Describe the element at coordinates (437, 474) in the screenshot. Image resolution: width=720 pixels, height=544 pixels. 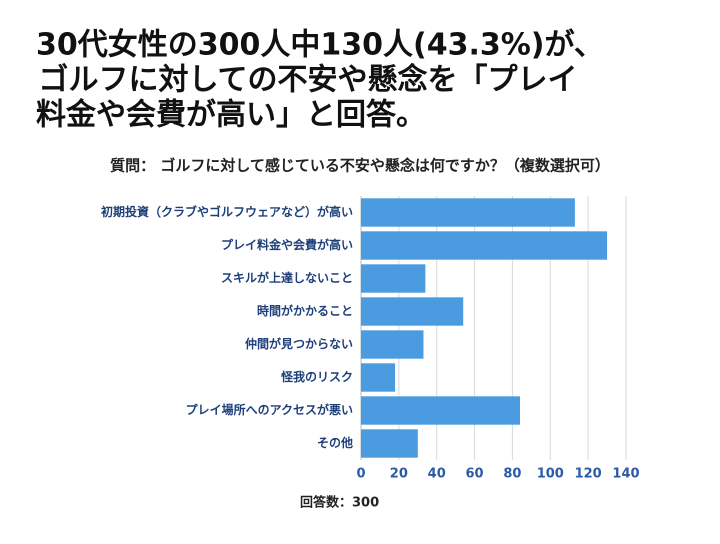
I see `x-tick-label: 40` at that location.